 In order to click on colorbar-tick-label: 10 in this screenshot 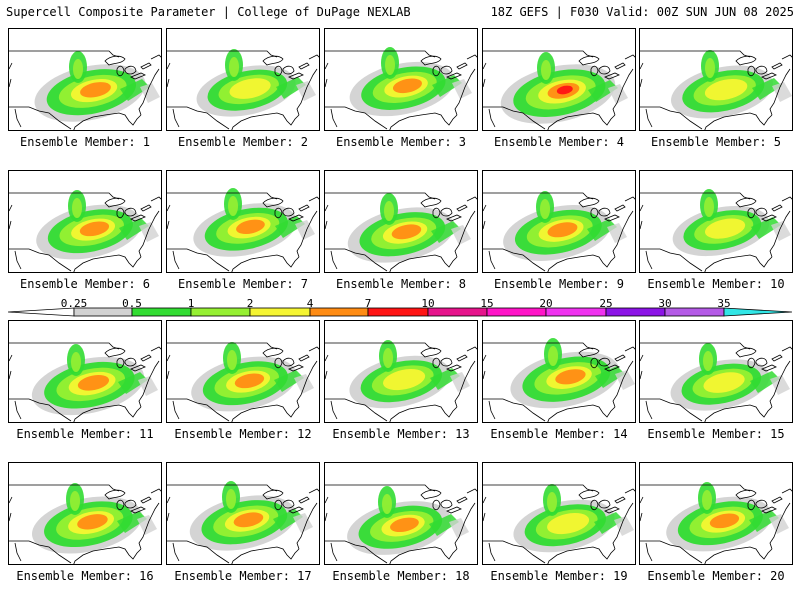, I will do `click(428, 303)`.